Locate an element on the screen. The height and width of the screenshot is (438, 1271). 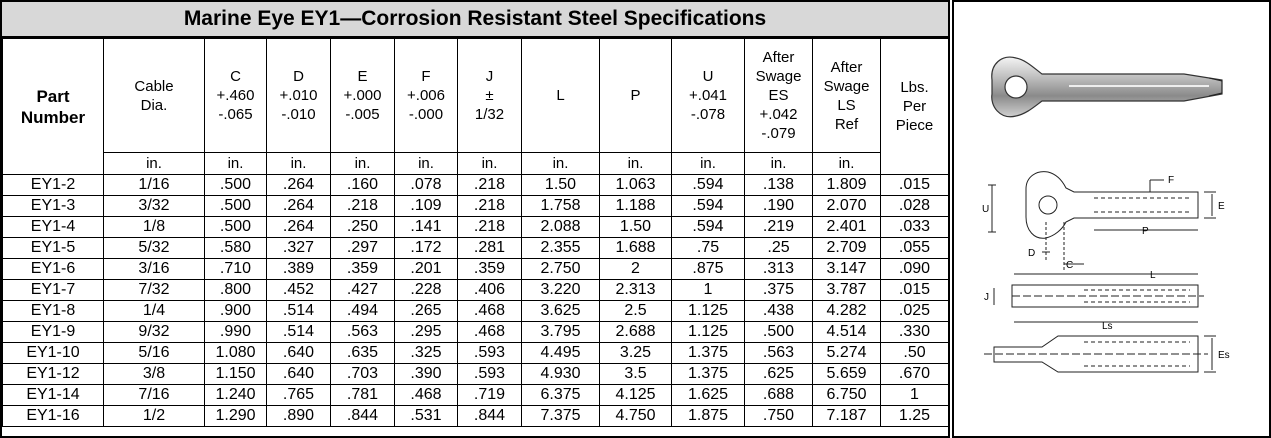
table-cell: .531 is located at coordinates (426, 416).